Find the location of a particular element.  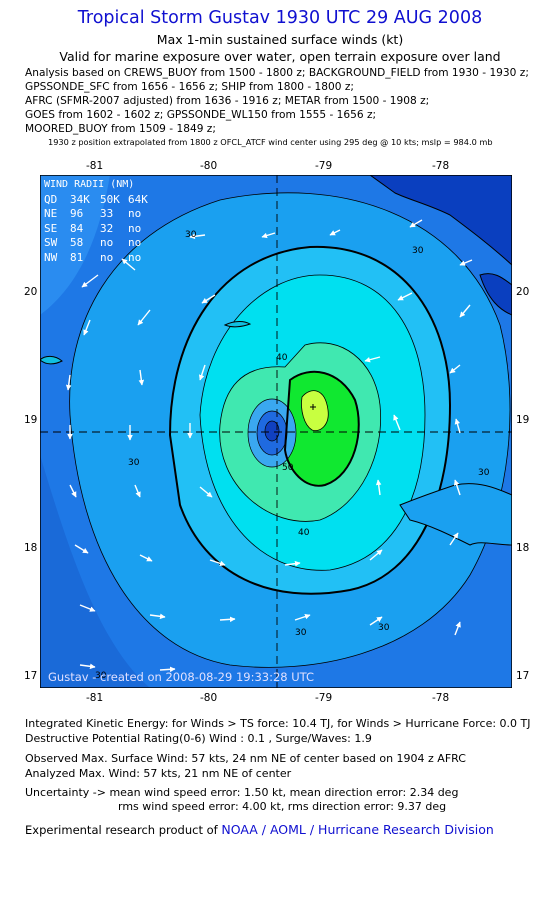

radii-cell: SW is located at coordinates (51, 242).